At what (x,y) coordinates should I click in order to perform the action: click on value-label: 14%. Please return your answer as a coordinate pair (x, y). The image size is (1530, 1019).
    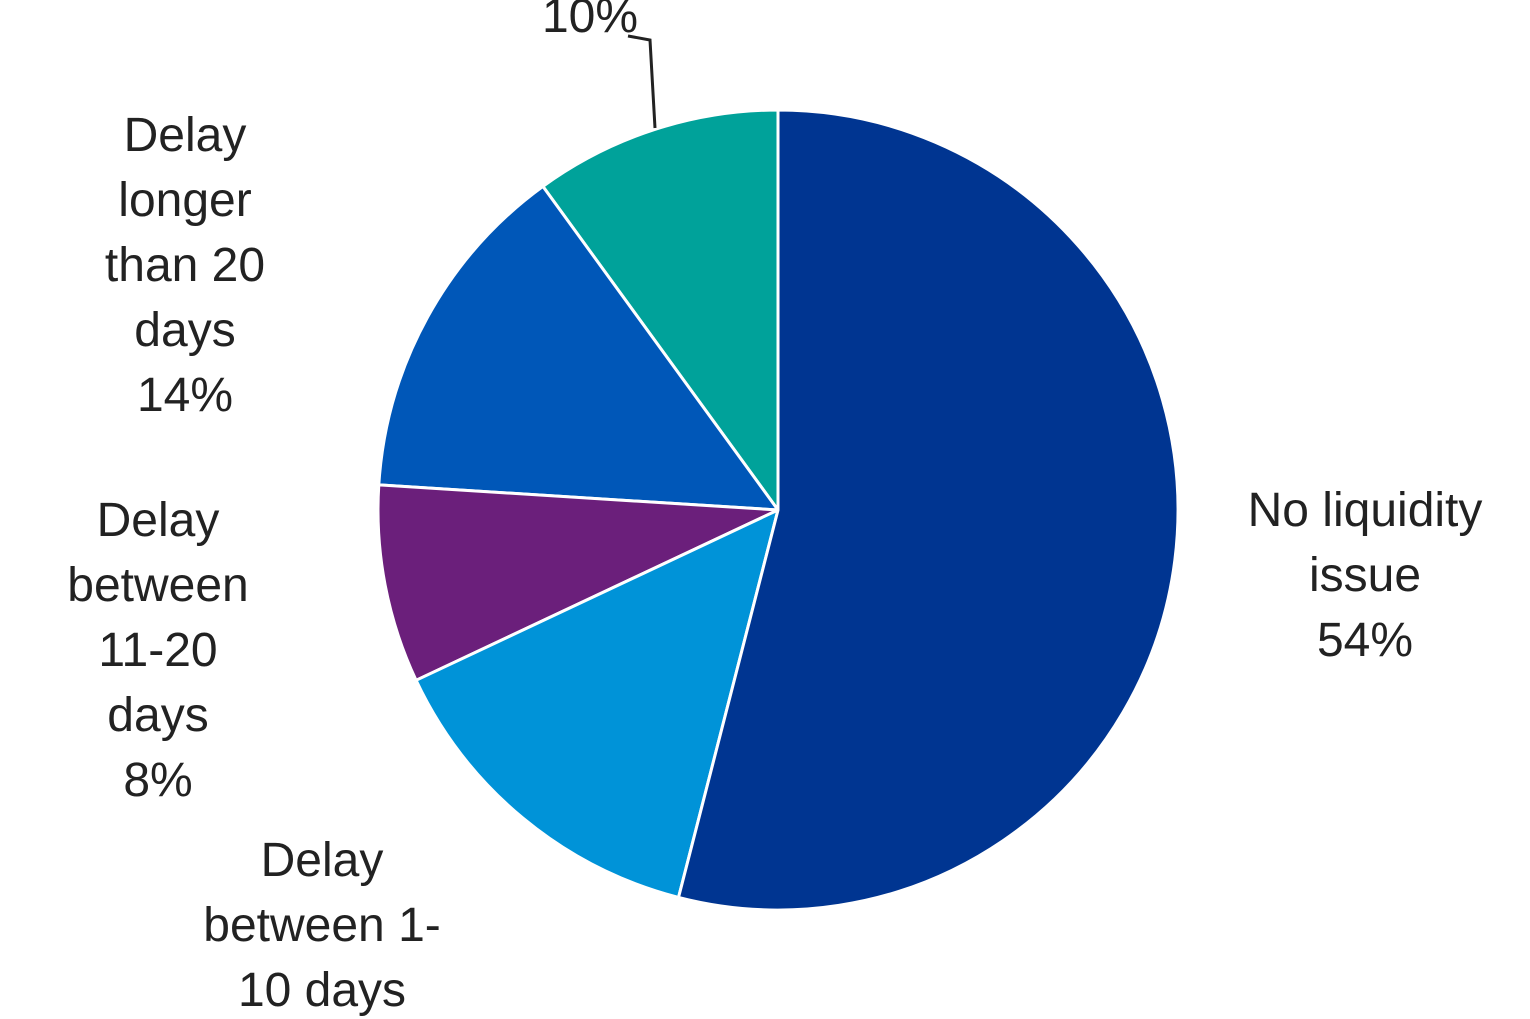
    Looking at the image, I should click on (185, 395).